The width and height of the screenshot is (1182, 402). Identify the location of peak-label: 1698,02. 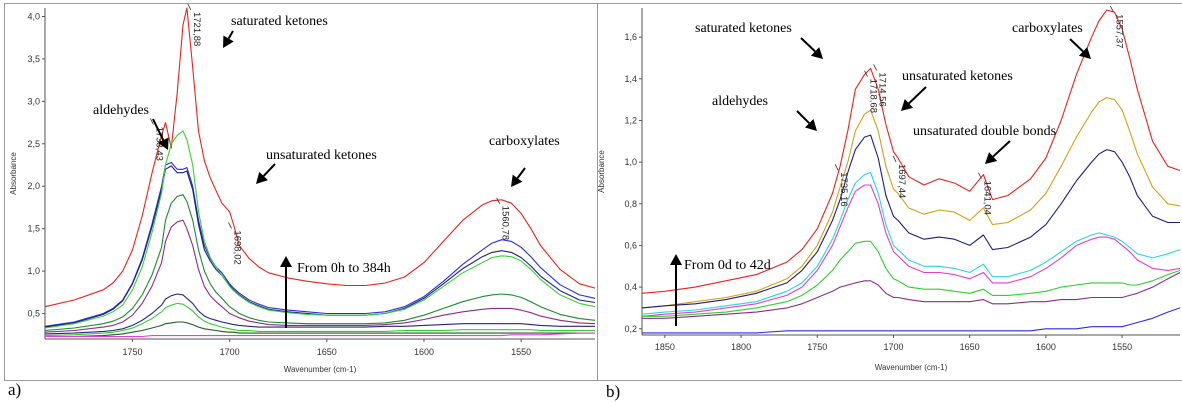
(237, 247).